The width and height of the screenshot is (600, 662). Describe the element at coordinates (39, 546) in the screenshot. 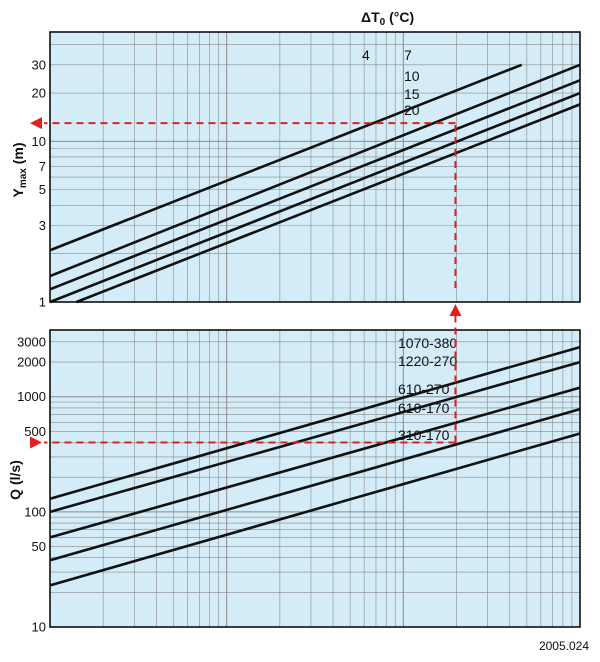

I see `y-tick-label: 50` at that location.